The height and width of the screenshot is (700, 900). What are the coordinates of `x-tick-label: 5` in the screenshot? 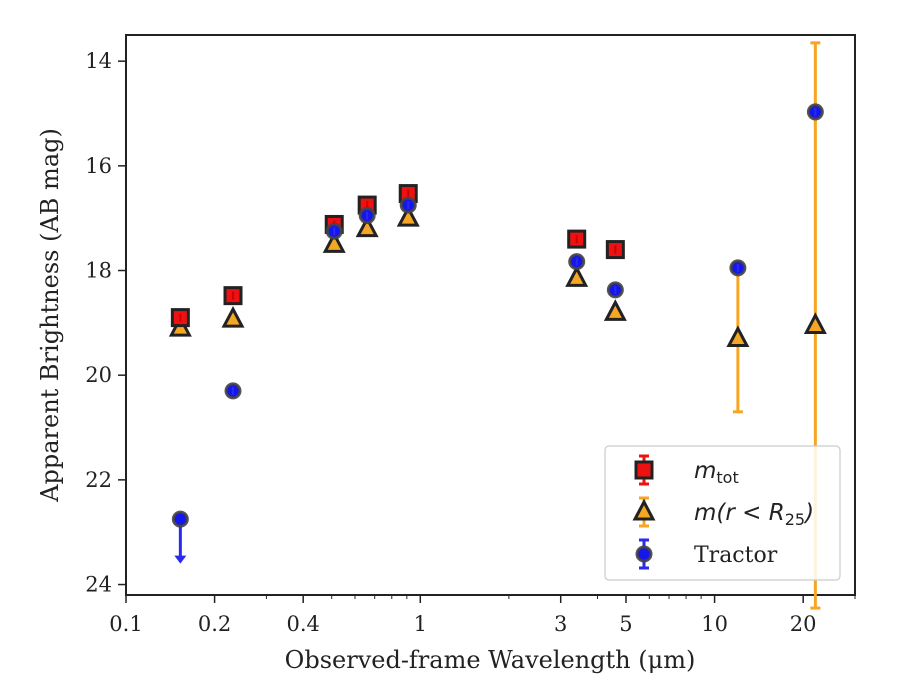 It's located at (625, 624).